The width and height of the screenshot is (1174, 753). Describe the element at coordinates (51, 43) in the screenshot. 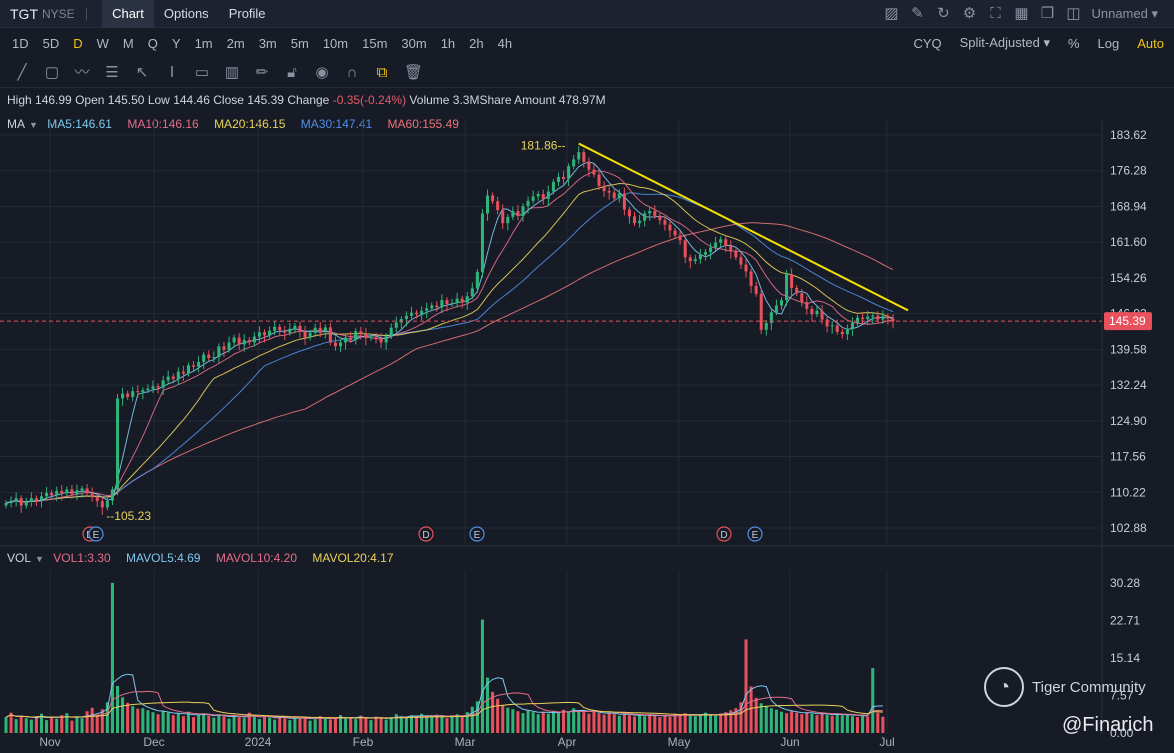

I see `interval-5d: 5D` at that location.